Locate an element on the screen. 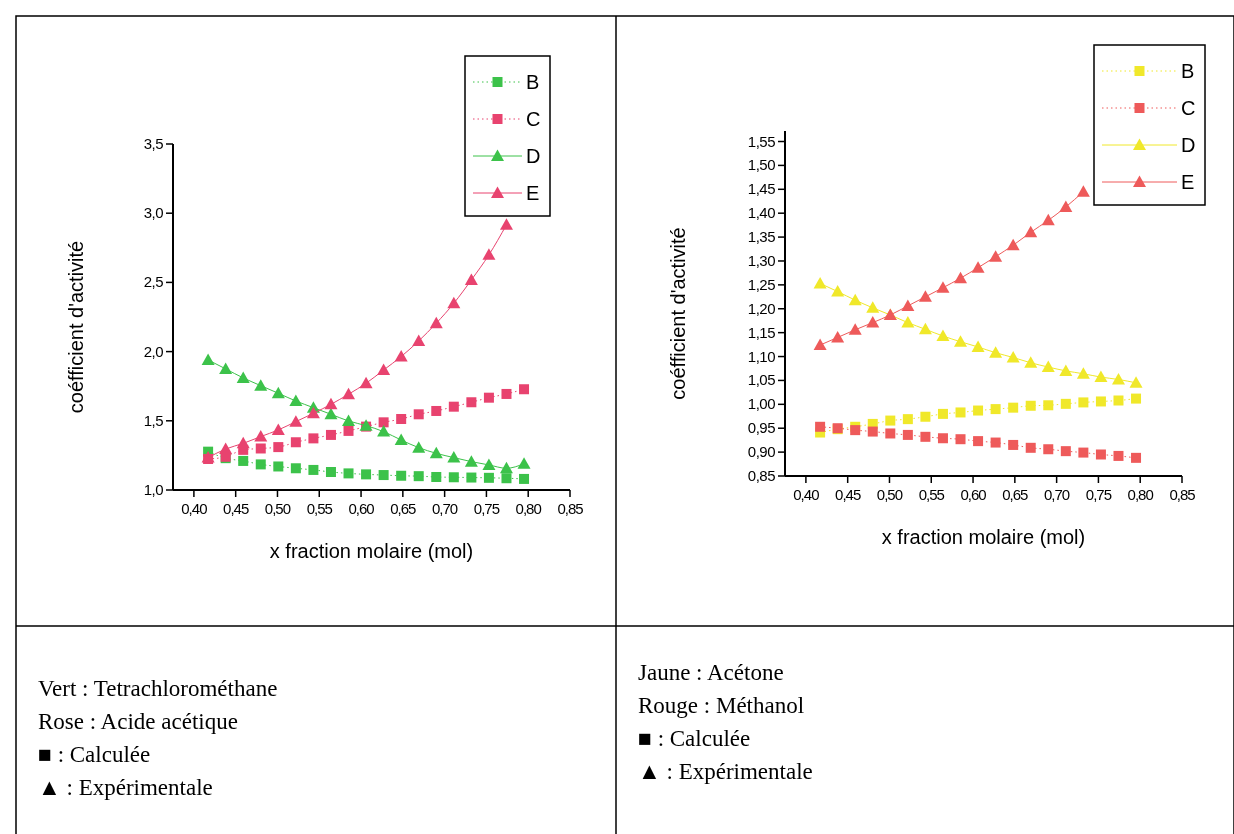  y-tick-label: 0,85 is located at coordinates (761, 475).